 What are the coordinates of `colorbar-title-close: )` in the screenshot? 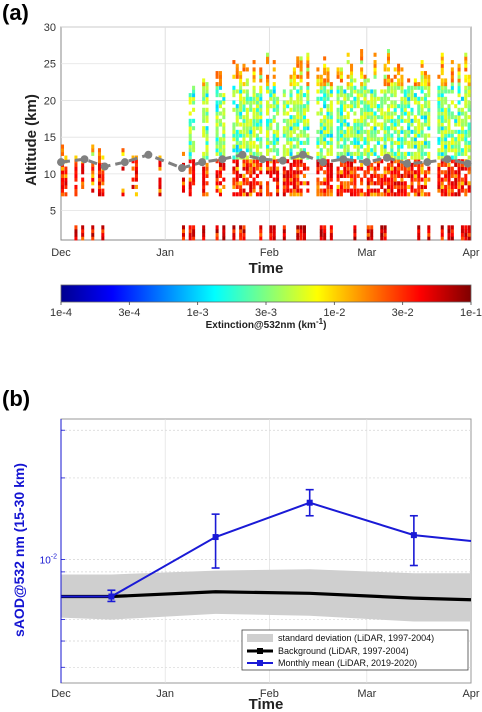 It's located at (324, 325).